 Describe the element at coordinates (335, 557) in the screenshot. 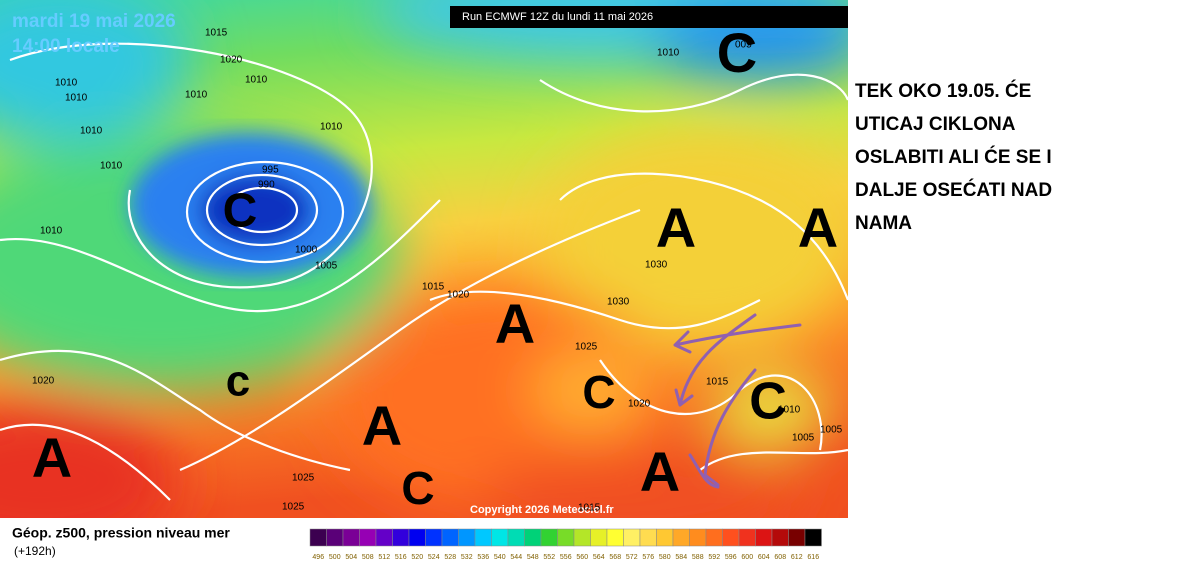

I see `colorbar-label: 500` at that location.